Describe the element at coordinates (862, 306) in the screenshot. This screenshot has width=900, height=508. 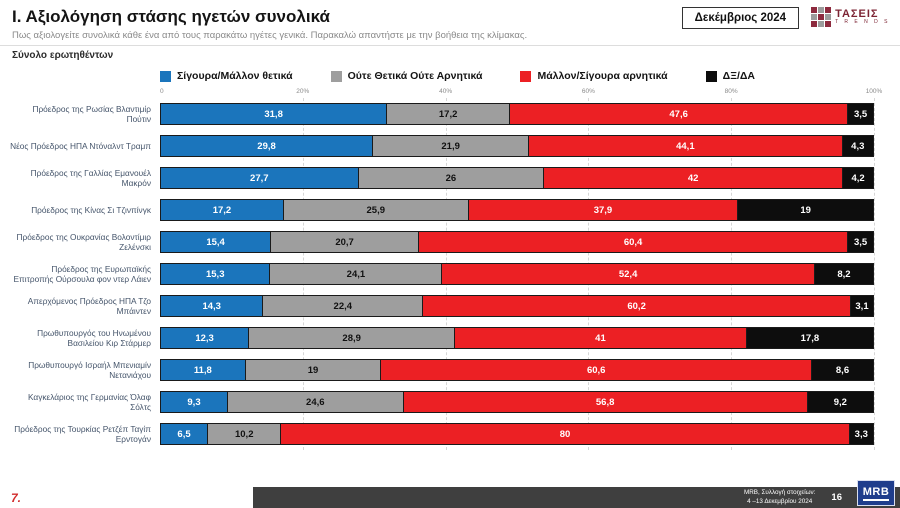
I see `bar-segment-dk: 3,1` at that location.